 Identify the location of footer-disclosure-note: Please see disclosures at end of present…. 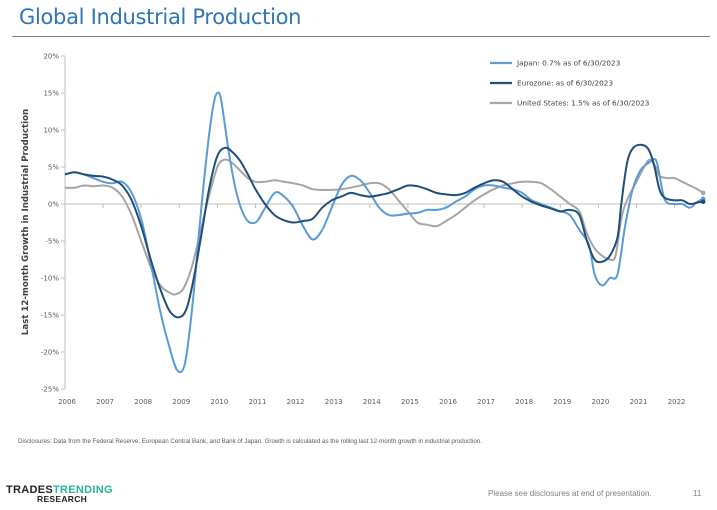
(570, 493).